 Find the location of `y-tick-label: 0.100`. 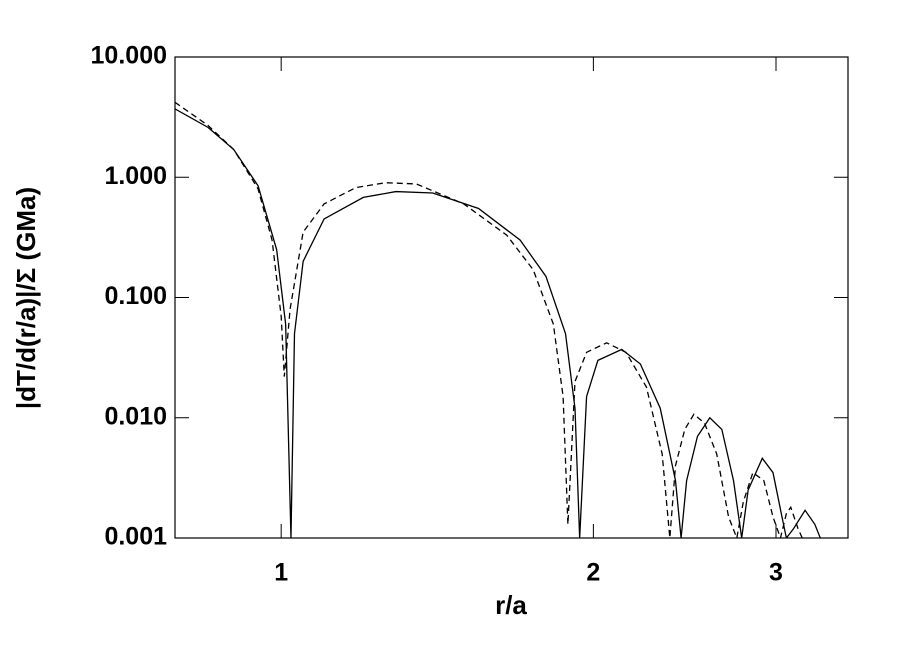

y-tick-label: 0.100 is located at coordinates (135, 296).